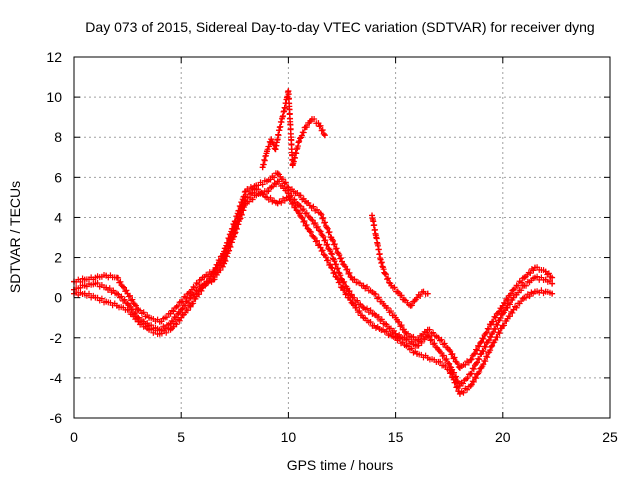 The width and height of the screenshot is (640, 480). Describe the element at coordinates (58, 298) in the screenshot. I see `y-tick-label: 0` at that location.